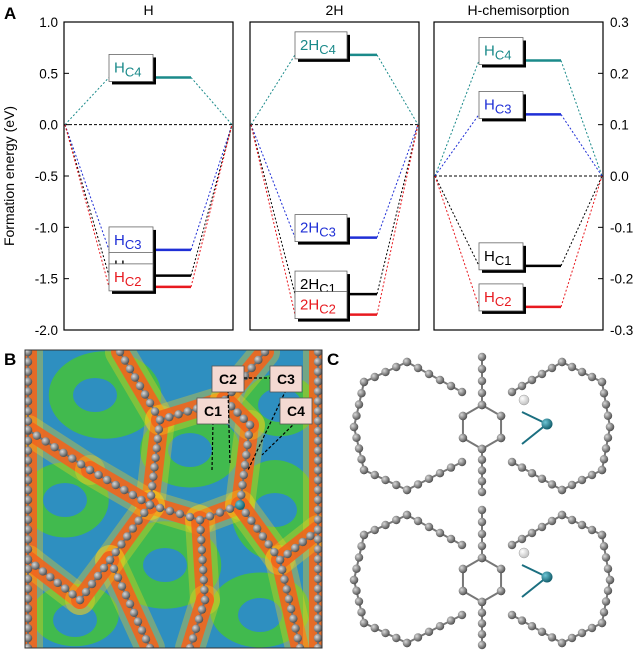 This screenshot has width=644, height=653. What do you see at coordinates (48, 73) in the screenshot?
I see `left-tick-label: 0.5` at bounding box center [48, 73].